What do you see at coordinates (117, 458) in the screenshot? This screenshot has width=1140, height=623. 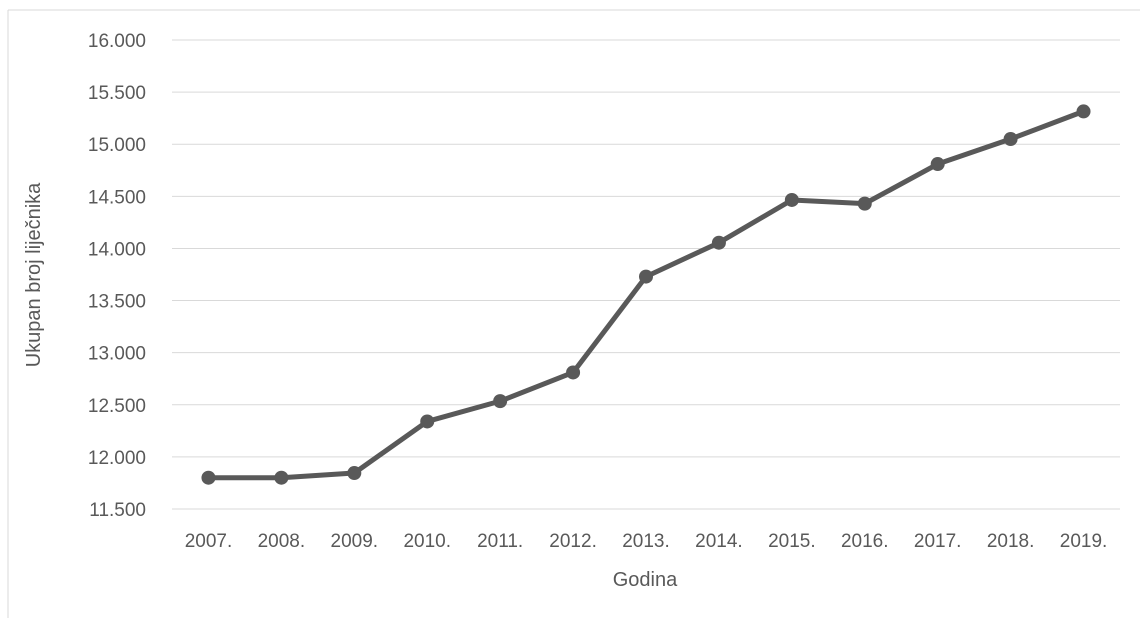 I see `y-tick-label: 12.000` at bounding box center [117, 458].